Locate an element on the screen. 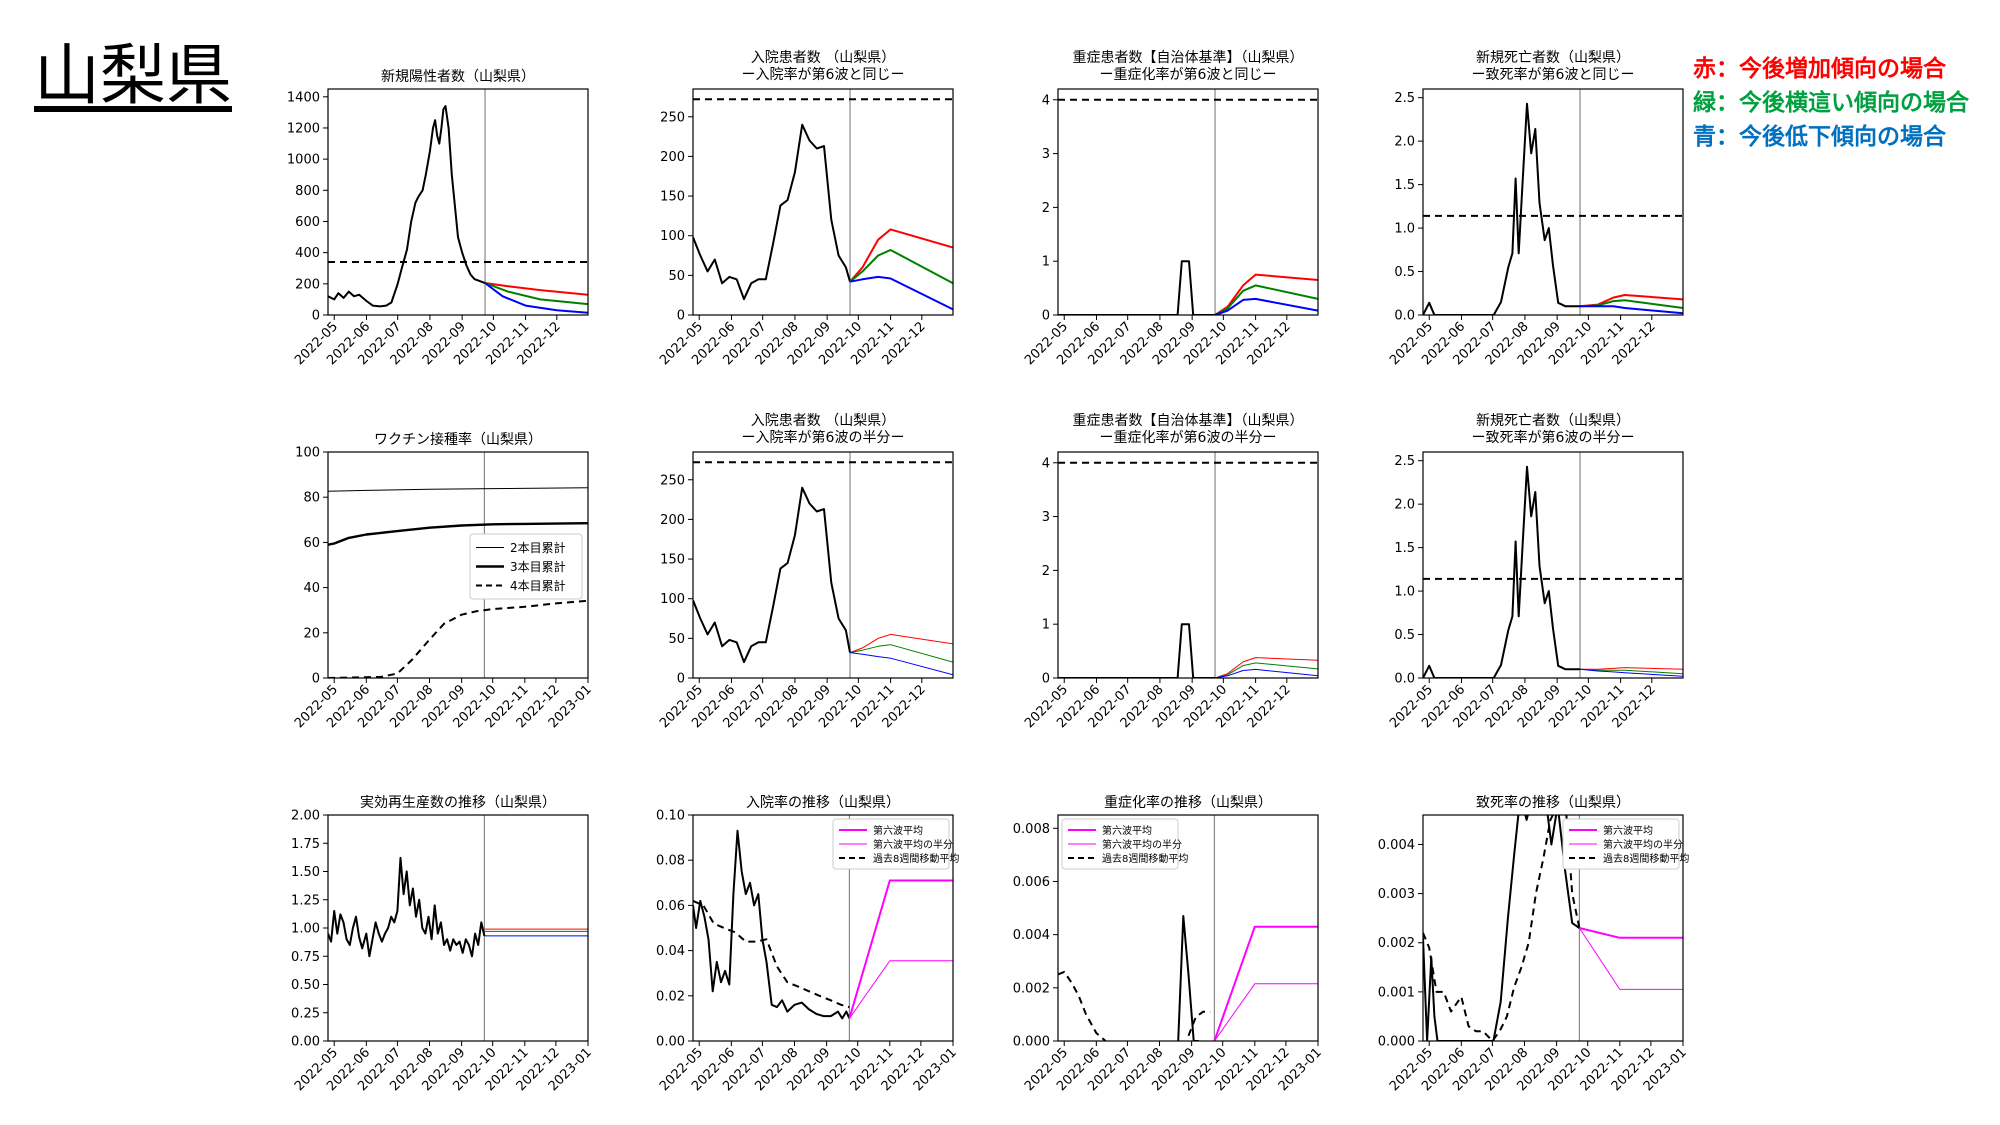 The height and width of the screenshot is (1125, 2000). y-tick-label: 0.004 is located at coordinates (1031, 935).